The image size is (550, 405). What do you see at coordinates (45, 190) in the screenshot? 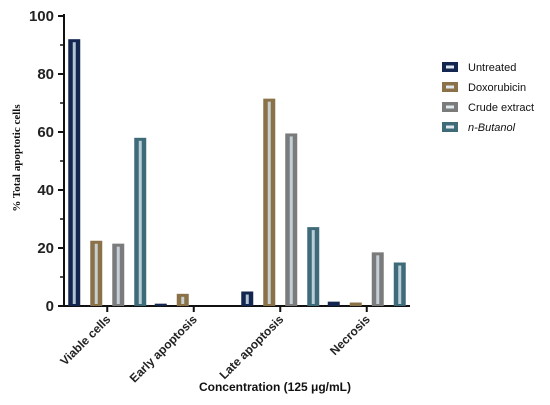
I see `y-tick-label: 40` at bounding box center [45, 190].